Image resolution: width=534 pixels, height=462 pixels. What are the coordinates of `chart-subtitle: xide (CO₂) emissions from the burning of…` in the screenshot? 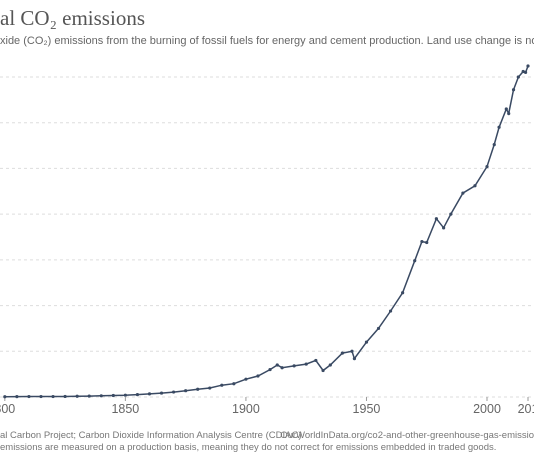 It's located at (267, 41).